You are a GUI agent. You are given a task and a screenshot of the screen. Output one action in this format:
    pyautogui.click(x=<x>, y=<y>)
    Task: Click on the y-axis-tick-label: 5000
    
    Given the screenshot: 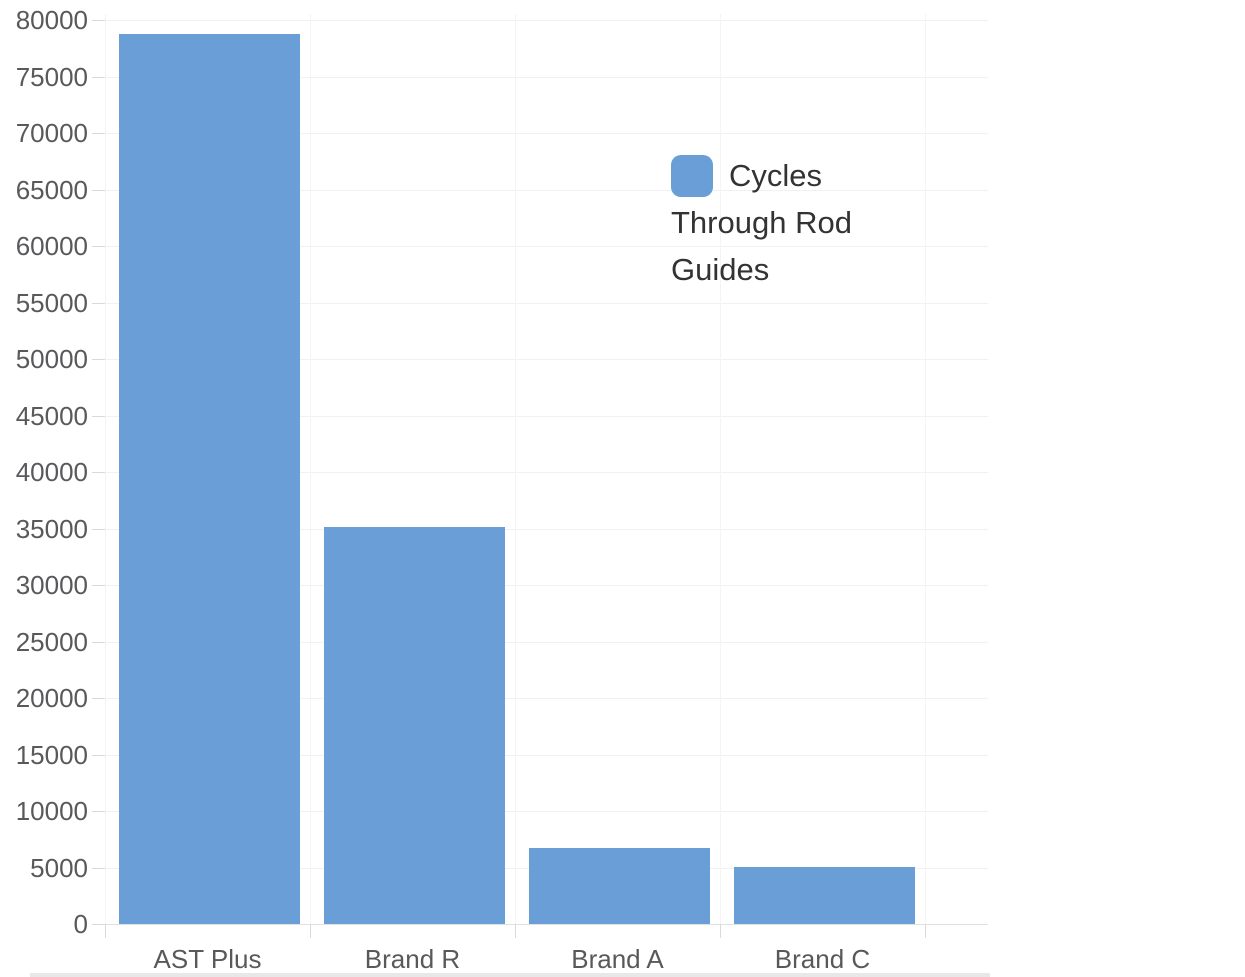 What is the action you would take?
    pyautogui.click(x=59, y=868)
    